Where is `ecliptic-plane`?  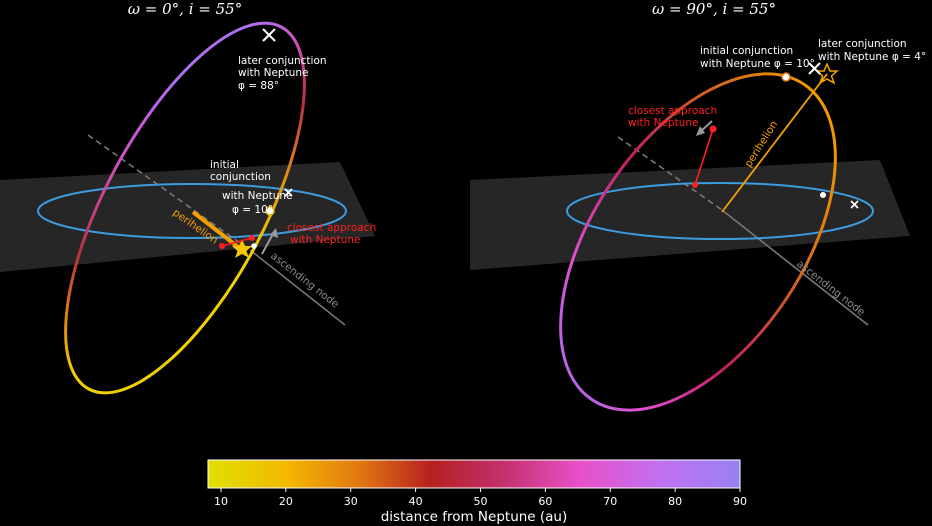 ecliptic-plane is located at coordinates (690, 215).